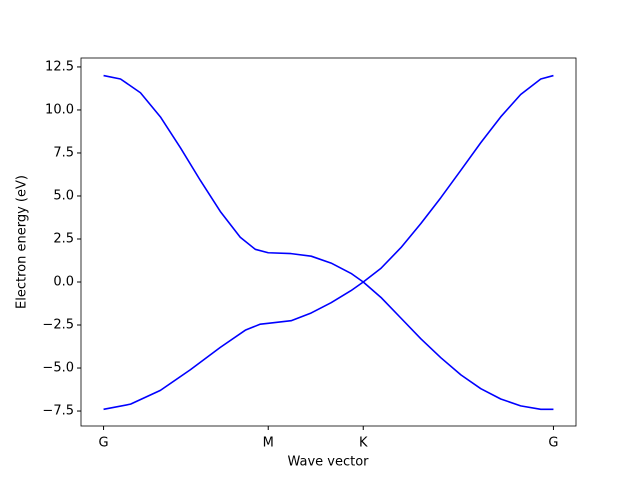 Image resolution: width=640 pixels, height=480 pixels. What do you see at coordinates (268, 443) in the screenshot?
I see `x-tick-label: M` at bounding box center [268, 443].